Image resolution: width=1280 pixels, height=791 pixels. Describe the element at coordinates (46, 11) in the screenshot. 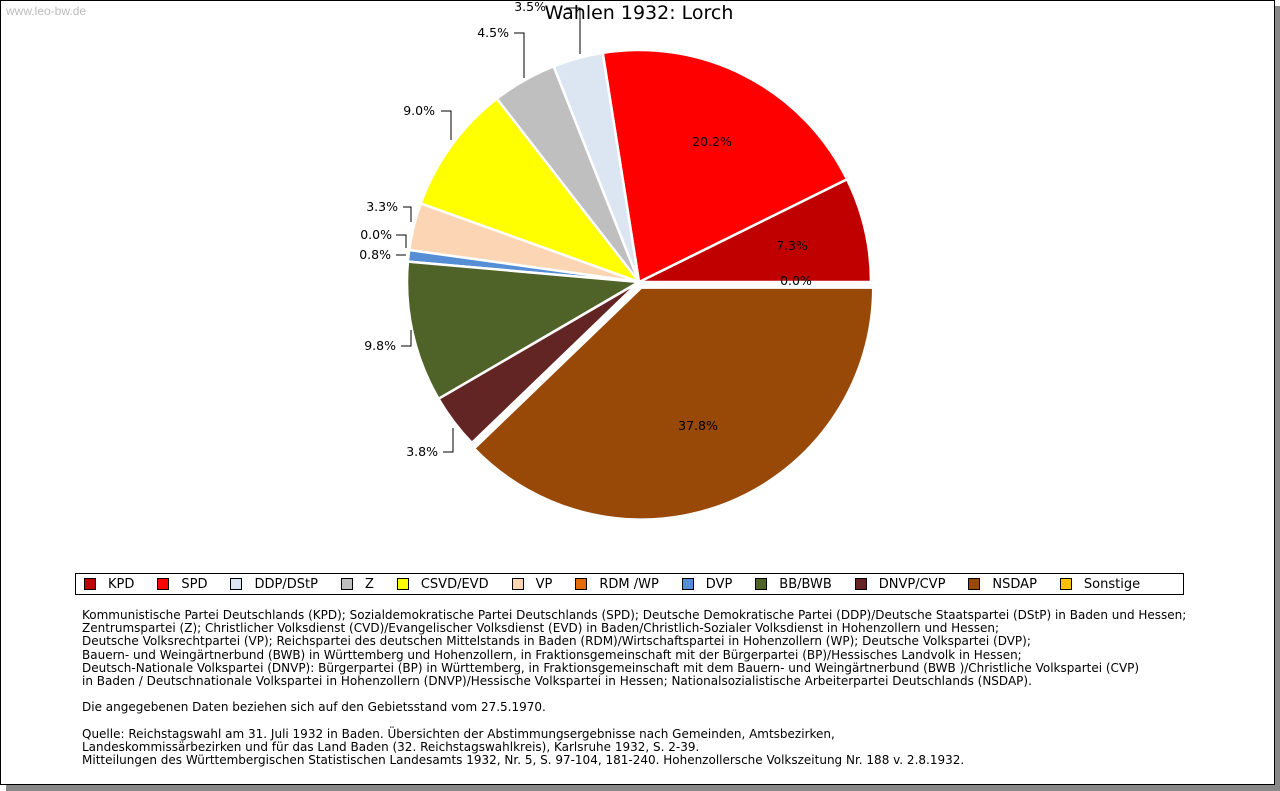

I see `watermark: www.leo-bw.de` at that location.